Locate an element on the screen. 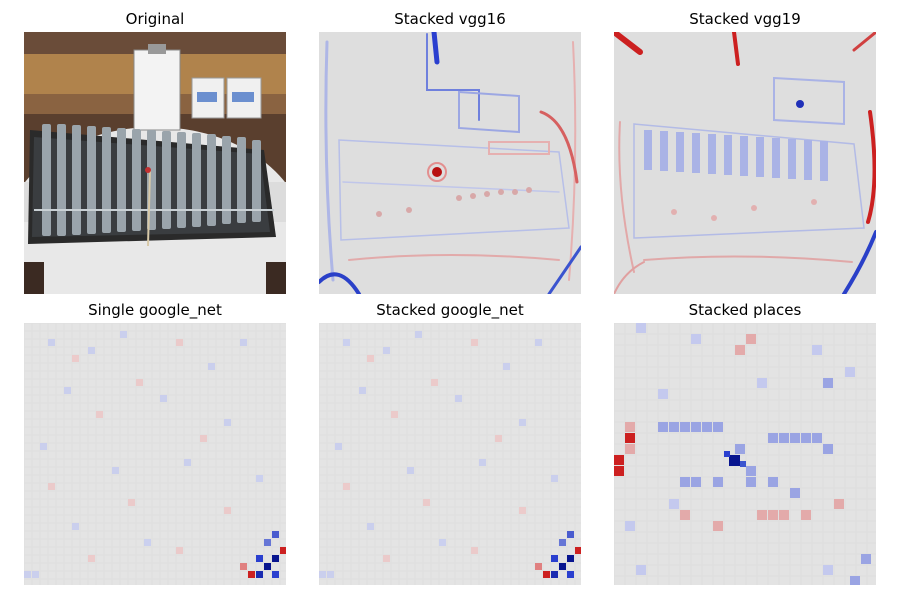 This screenshot has width=900, height=600. stacked-vgg16-heatmap is located at coordinates (450, 163).